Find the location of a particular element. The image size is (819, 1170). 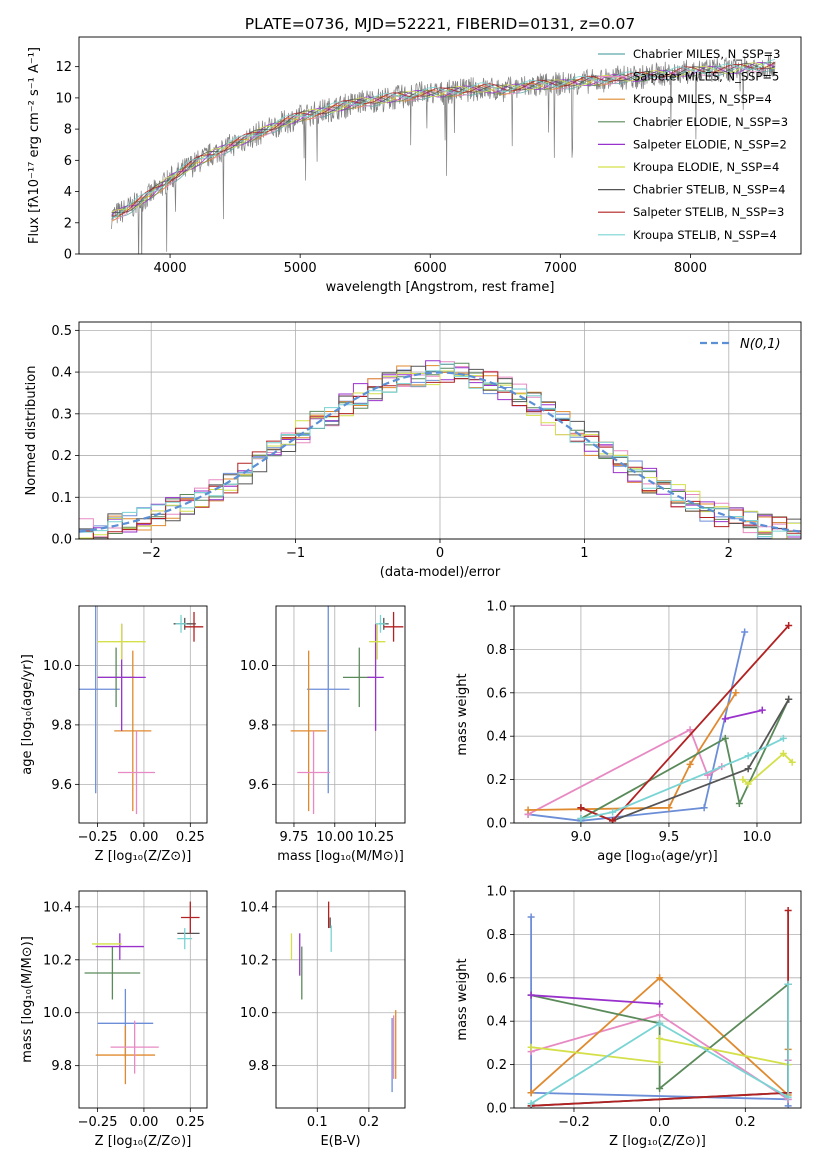

legend-label: Salpeter ELODIE, N_SSP=2 is located at coordinates (710, 144).